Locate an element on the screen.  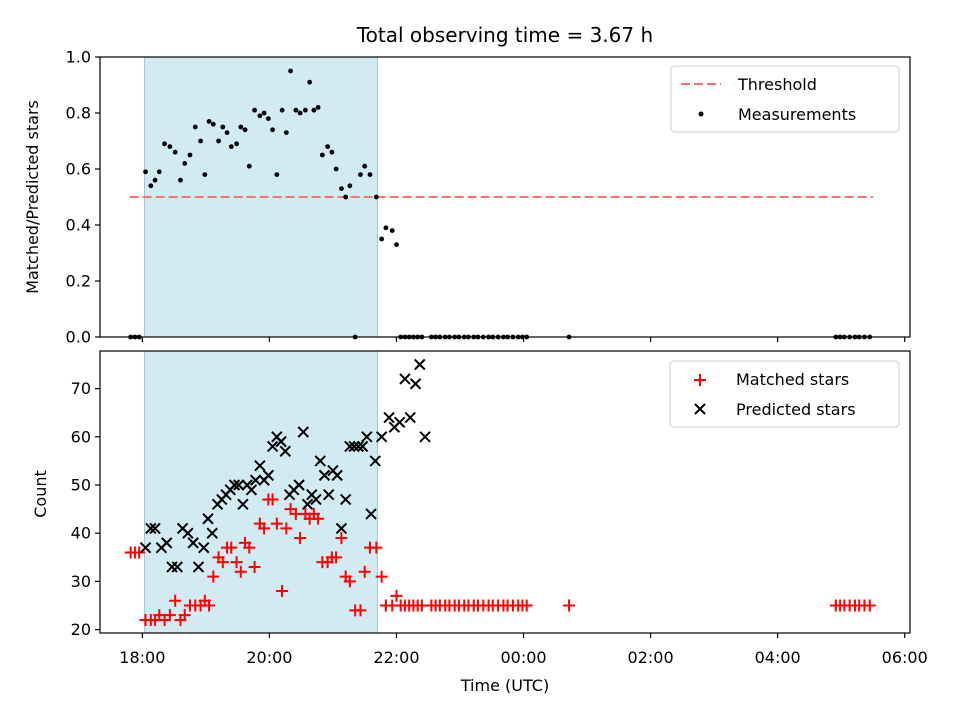
count-x-tick-label: 04:00 is located at coordinates (778, 657).